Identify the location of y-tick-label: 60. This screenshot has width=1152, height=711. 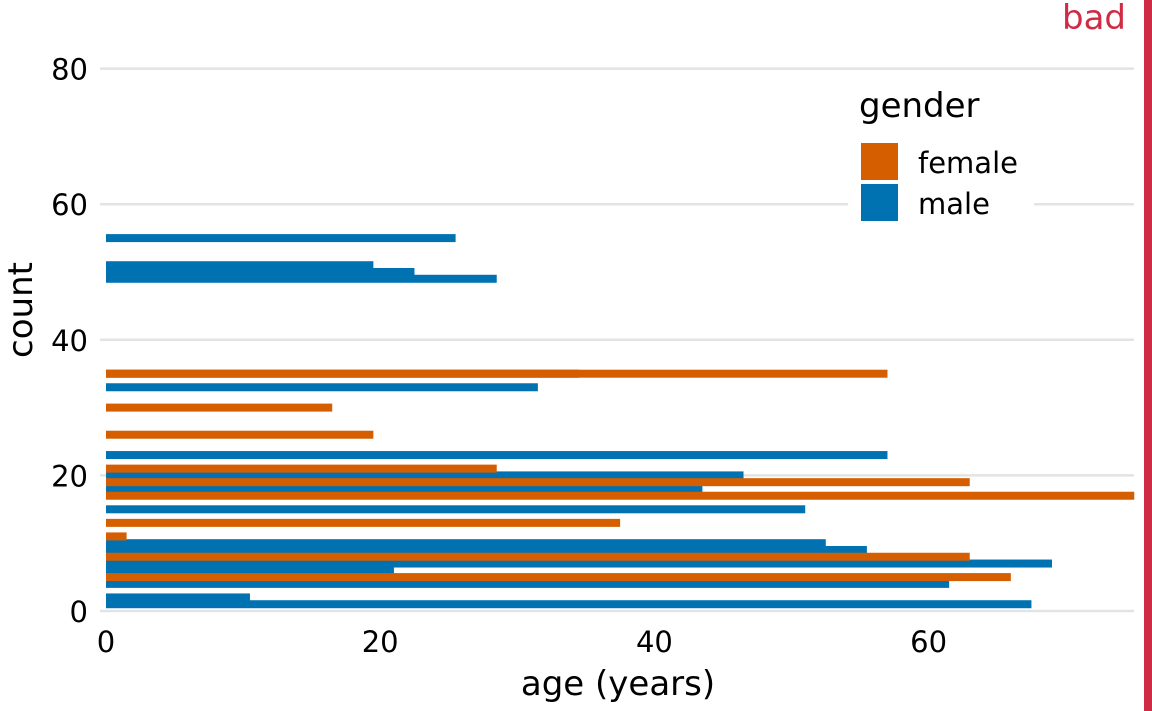
(69, 205).